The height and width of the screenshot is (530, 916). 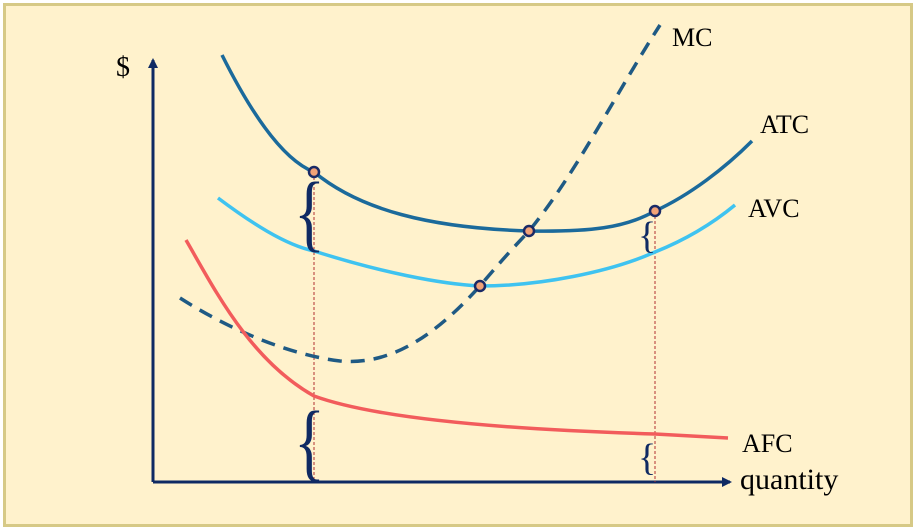 What do you see at coordinates (655, 211) in the screenshot?
I see `atc-point-right` at bounding box center [655, 211].